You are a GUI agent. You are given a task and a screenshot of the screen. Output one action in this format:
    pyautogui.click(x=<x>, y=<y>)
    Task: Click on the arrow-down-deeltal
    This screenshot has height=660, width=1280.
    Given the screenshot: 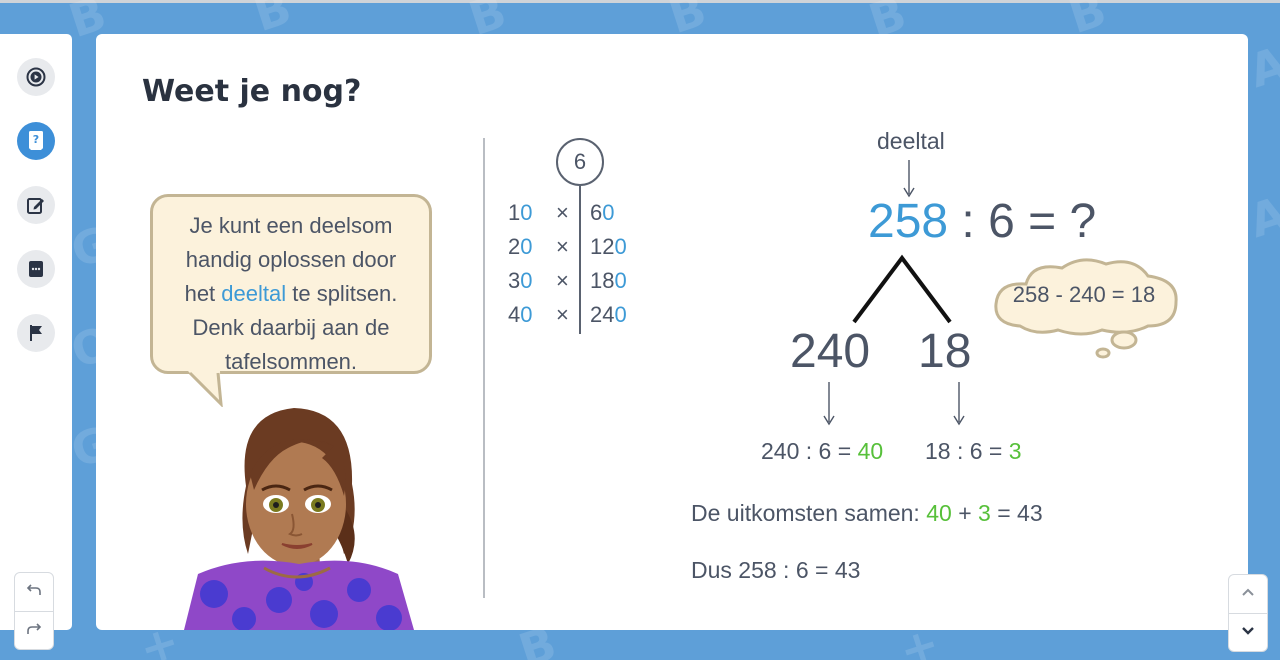 What is the action you would take?
    pyautogui.click(x=909, y=179)
    